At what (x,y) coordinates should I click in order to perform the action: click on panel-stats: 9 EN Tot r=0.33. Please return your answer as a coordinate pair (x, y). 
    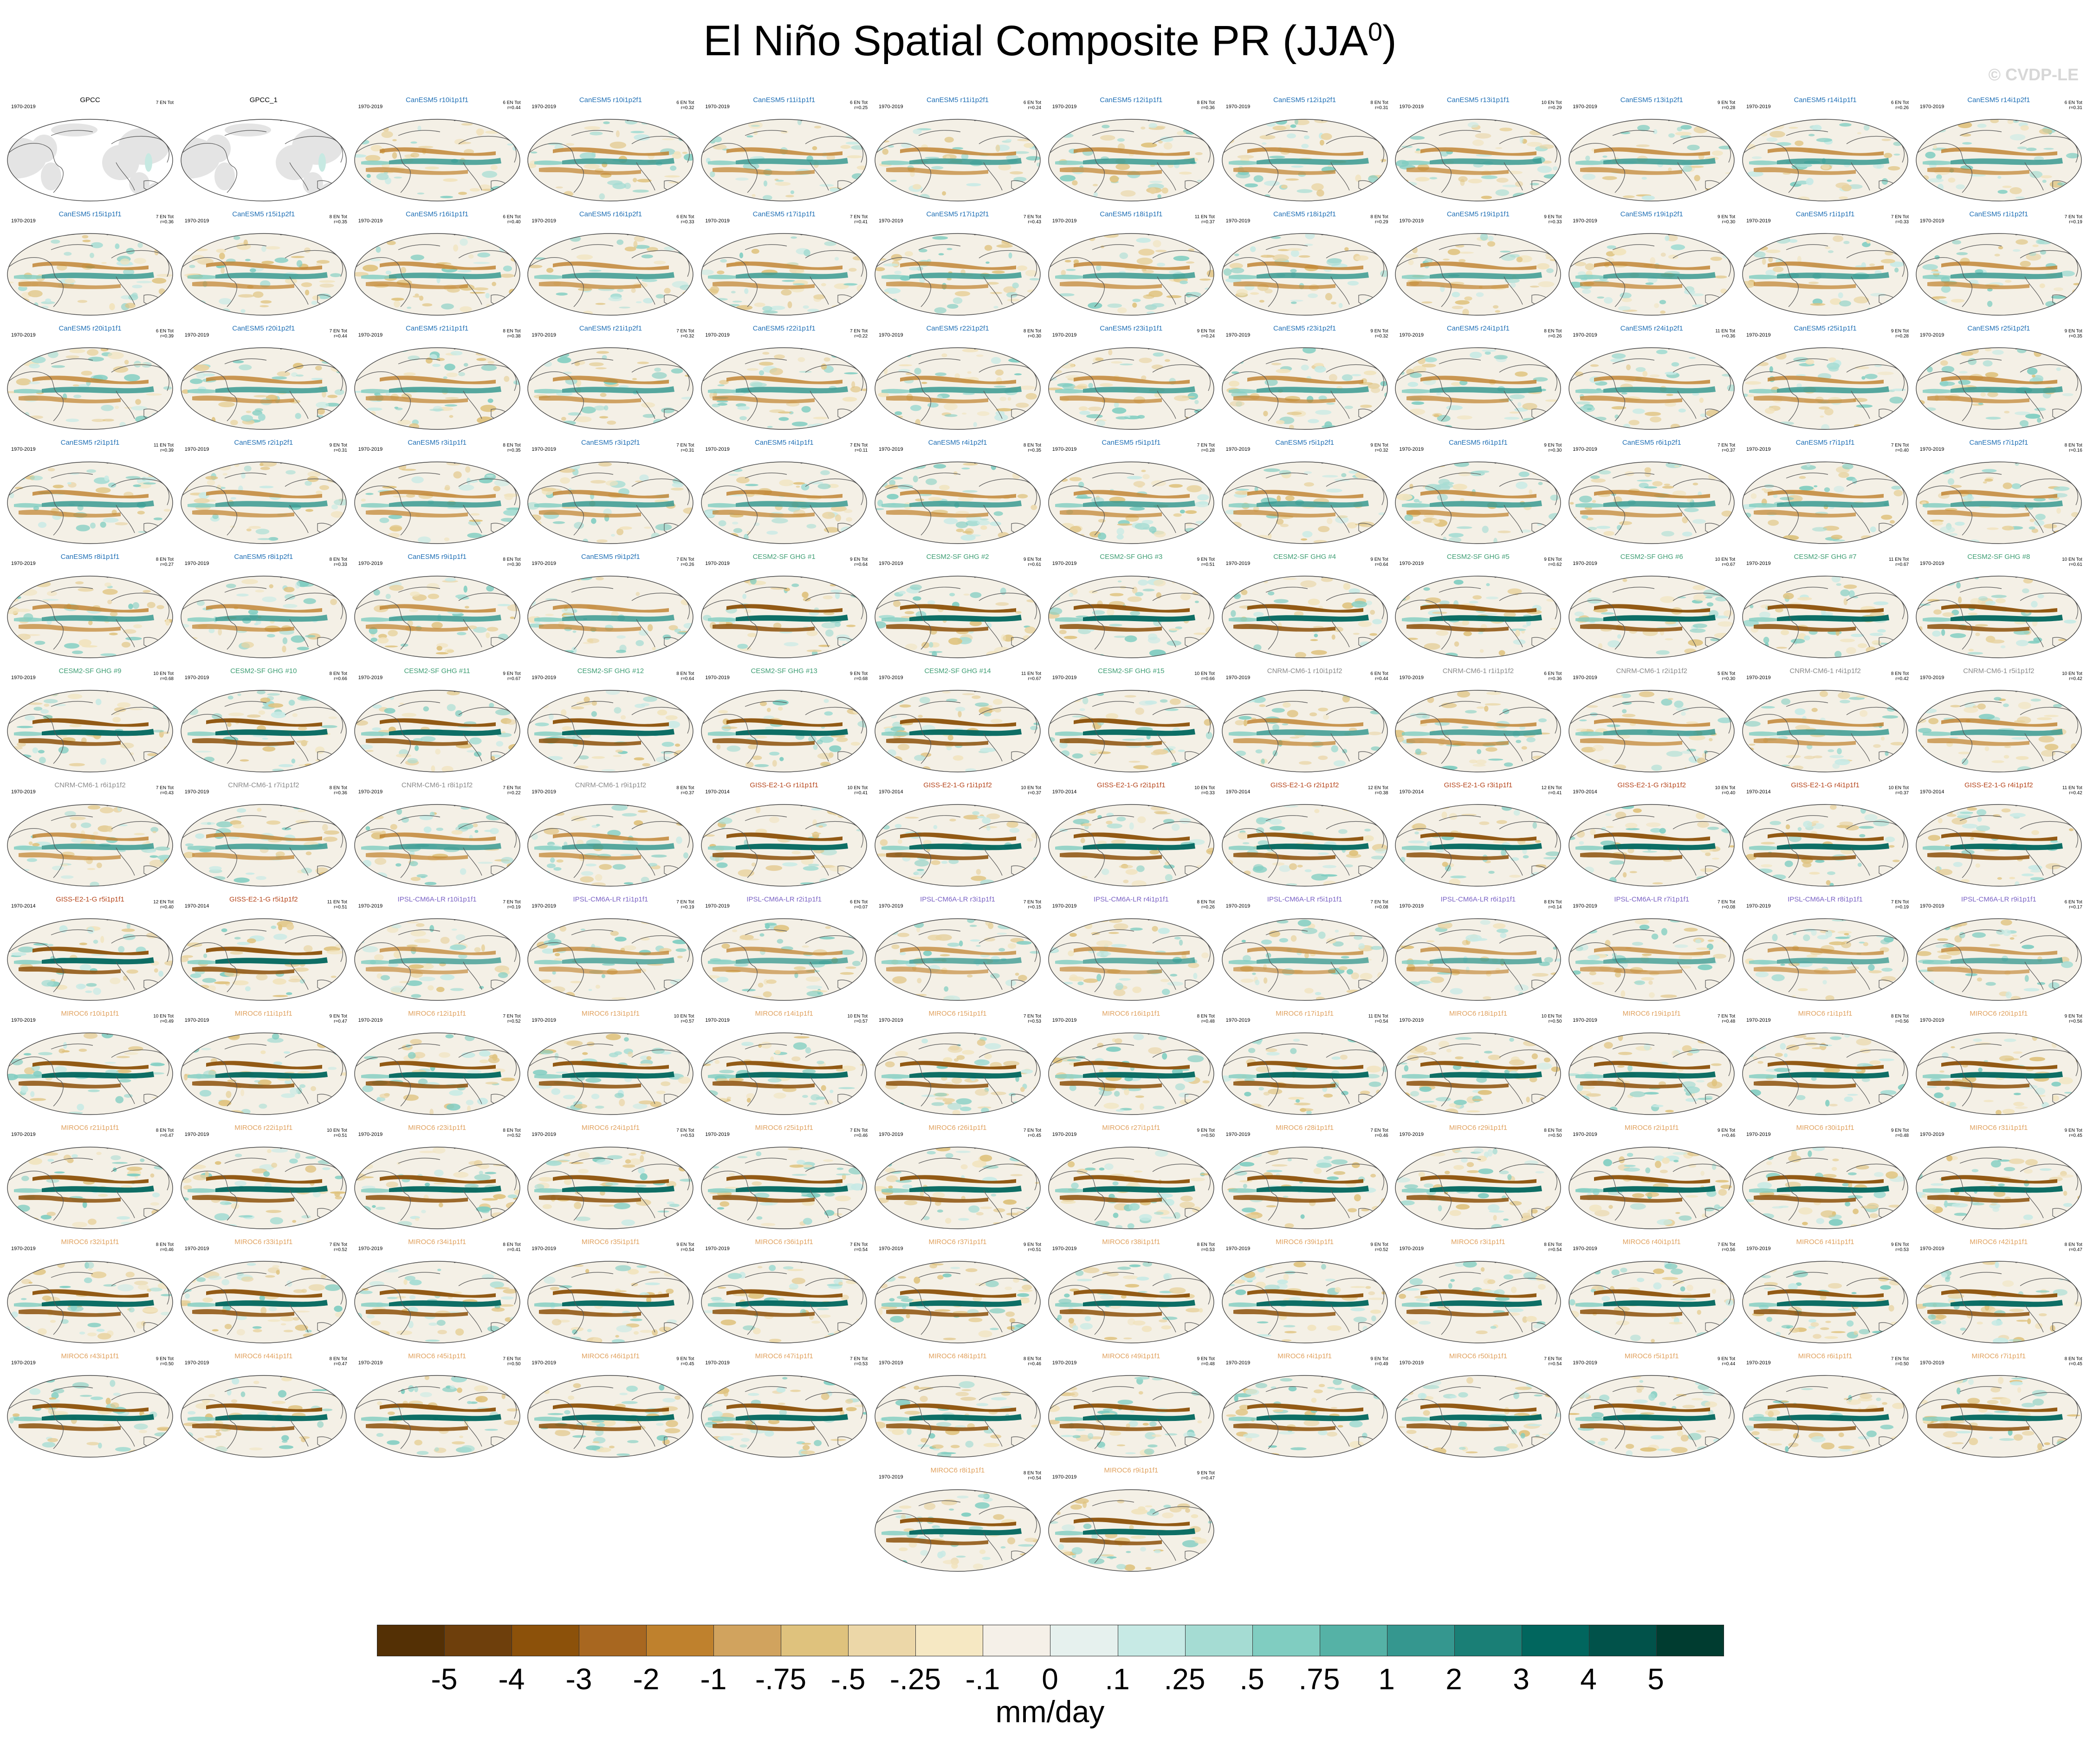
    Looking at the image, I should click on (1553, 219).